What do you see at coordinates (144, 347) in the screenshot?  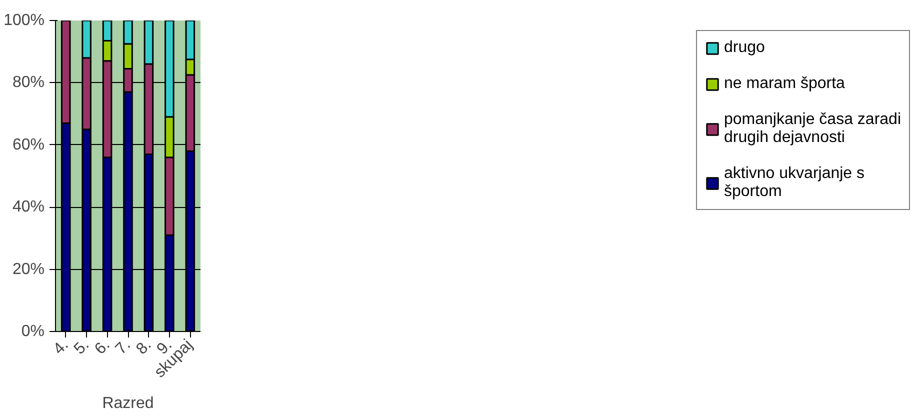 I see `x-tick-label: 8.` at bounding box center [144, 347].